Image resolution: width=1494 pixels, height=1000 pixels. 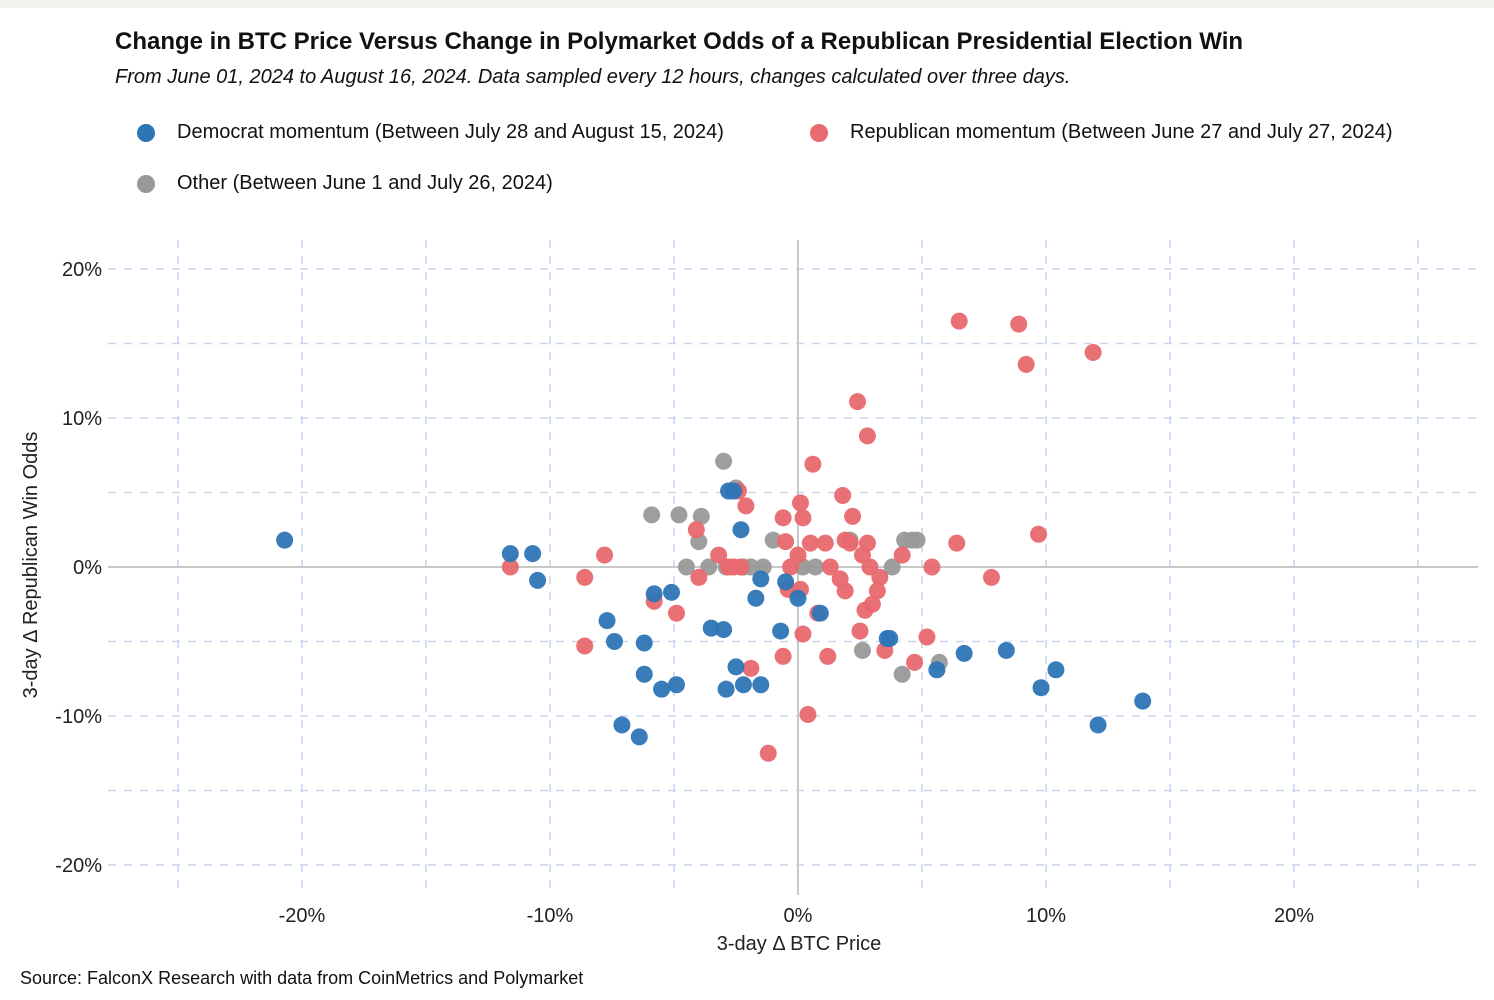 What do you see at coordinates (87, 568) in the screenshot?
I see `y-tick-label: 0%` at bounding box center [87, 568].